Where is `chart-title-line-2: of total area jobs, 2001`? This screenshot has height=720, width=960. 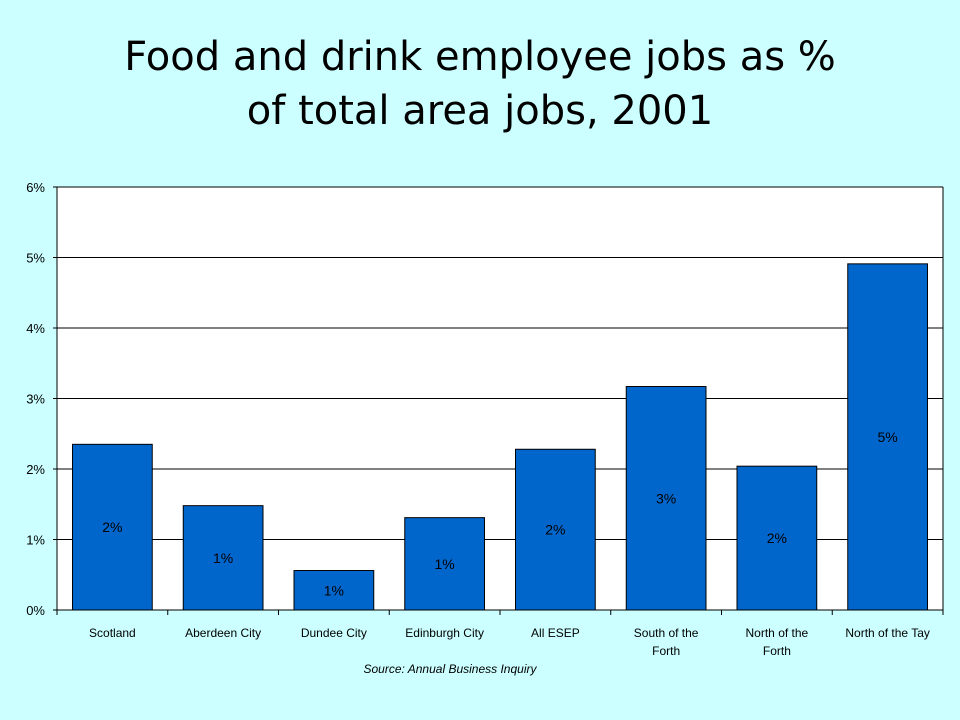 chart-title-line-2: of total area jobs, 2001 is located at coordinates (480, 111).